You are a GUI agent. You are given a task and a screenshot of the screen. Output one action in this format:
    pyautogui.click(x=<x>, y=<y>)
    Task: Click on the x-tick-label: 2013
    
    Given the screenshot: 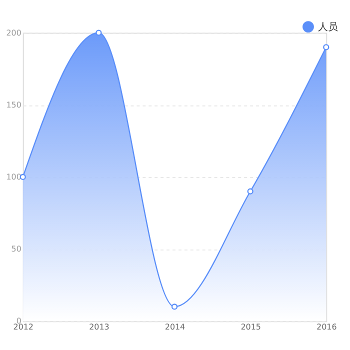 What is the action you would take?
    pyautogui.click(x=99, y=327)
    